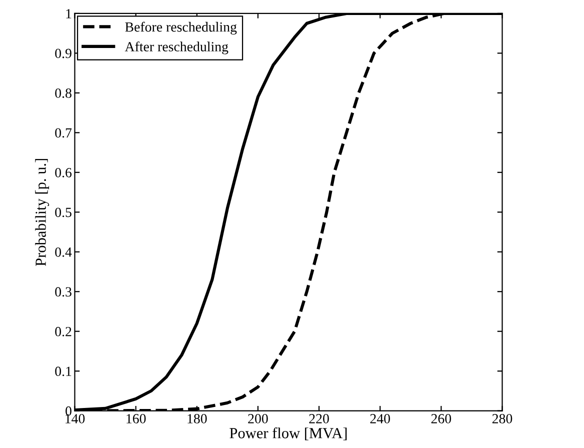  What do you see at coordinates (69, 411) in the screenshot?
I see `y-tick-label: 0` at bounding box center [69, 411].